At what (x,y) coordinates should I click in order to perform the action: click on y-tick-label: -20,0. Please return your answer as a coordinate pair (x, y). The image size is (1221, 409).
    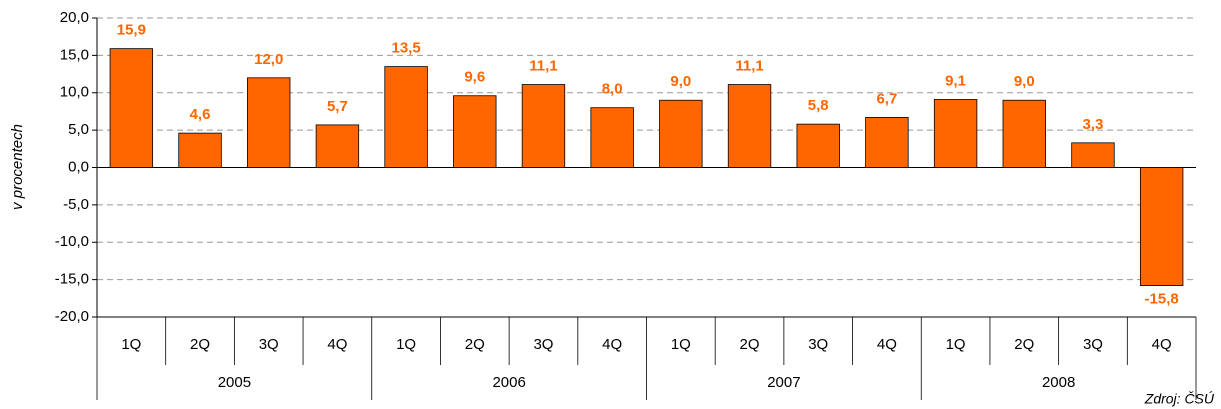
    Looking at the image, I should click on (72, 316).